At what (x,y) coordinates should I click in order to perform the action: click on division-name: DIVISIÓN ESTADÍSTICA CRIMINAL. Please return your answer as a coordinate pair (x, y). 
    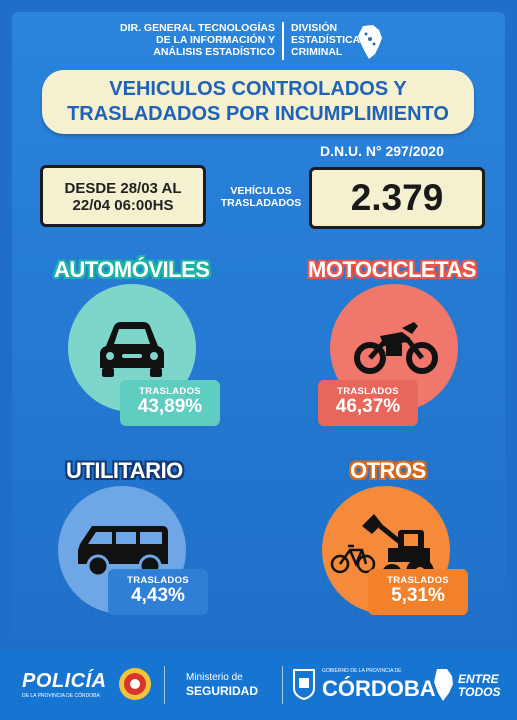
    Looking at the image, I should click on (325, 40).